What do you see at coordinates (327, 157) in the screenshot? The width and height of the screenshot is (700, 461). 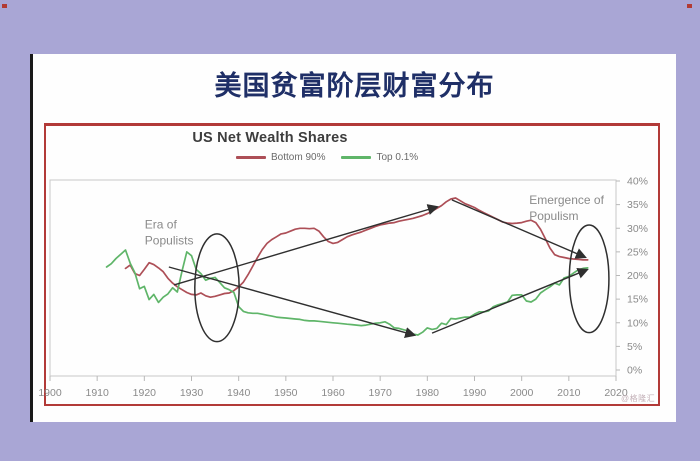 I see `chart-legend: Bottom 90% Top 0.1%` at bounding box center [327, 157].